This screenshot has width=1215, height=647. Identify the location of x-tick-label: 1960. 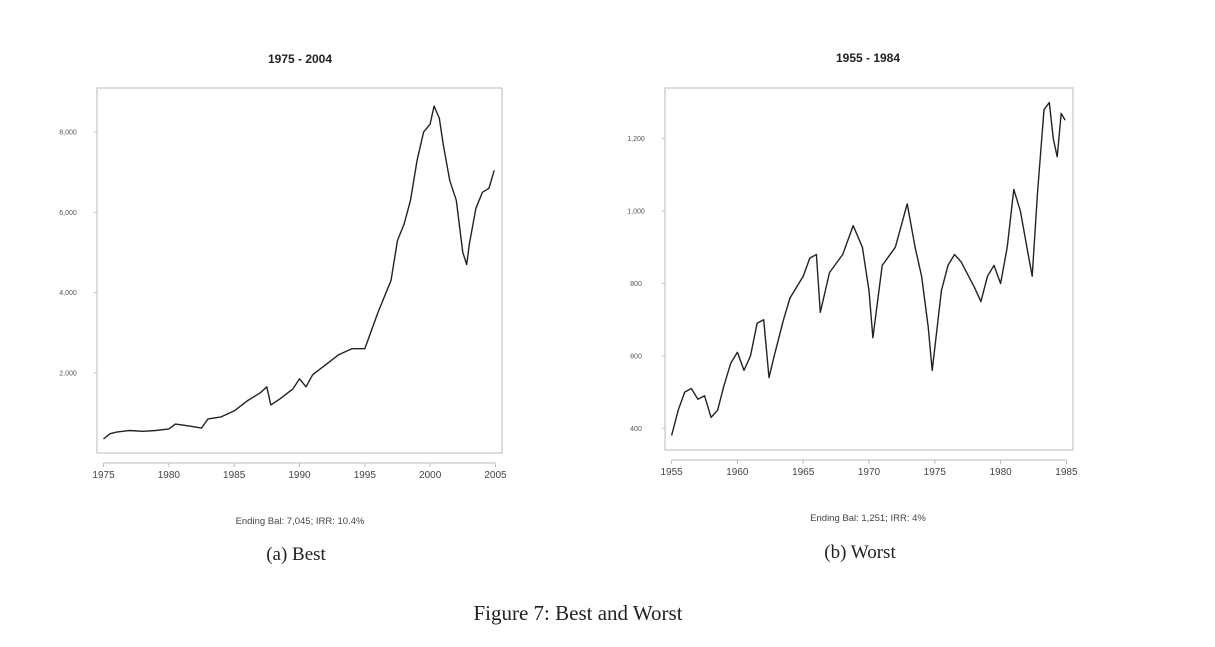
(737, 472).